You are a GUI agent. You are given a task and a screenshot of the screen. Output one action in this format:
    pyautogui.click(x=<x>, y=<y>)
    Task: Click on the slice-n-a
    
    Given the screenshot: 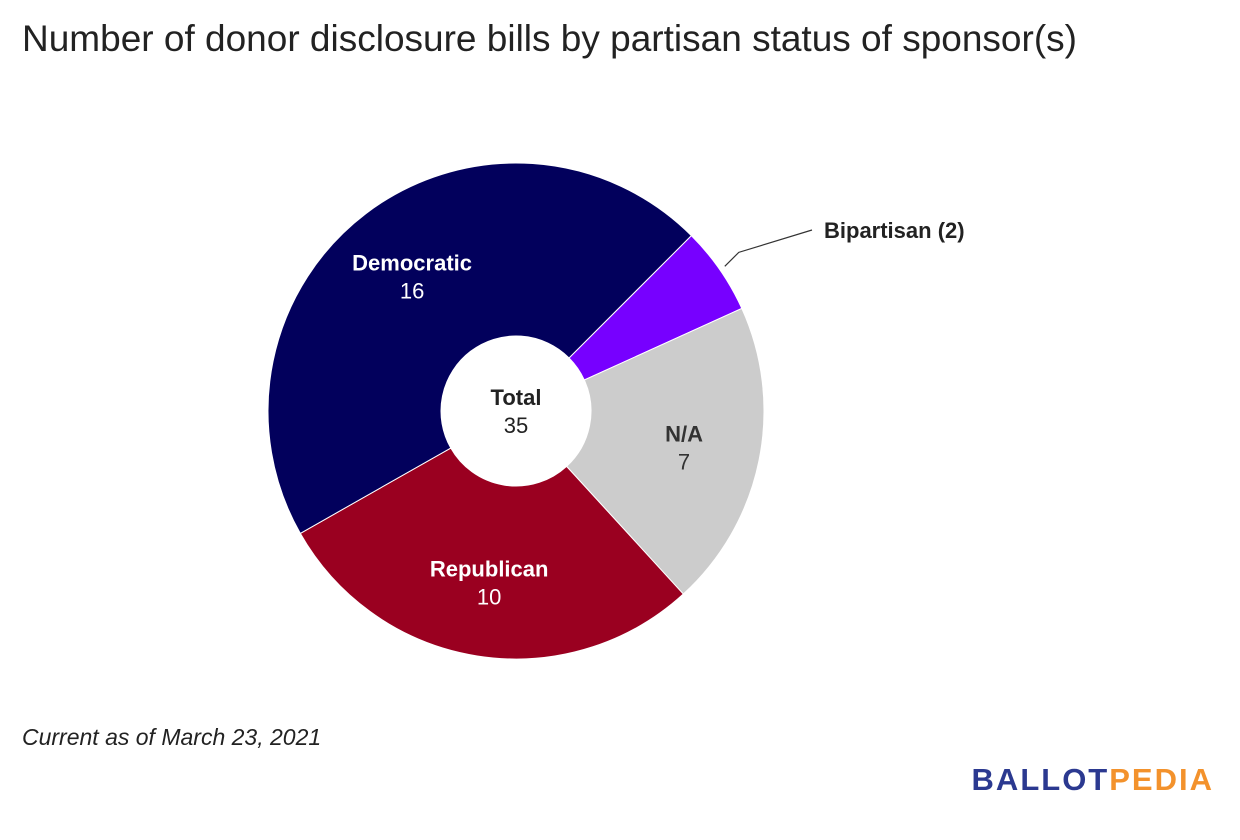 What is the action you would take?
    pyautogui.click(x=665, y=451)
    